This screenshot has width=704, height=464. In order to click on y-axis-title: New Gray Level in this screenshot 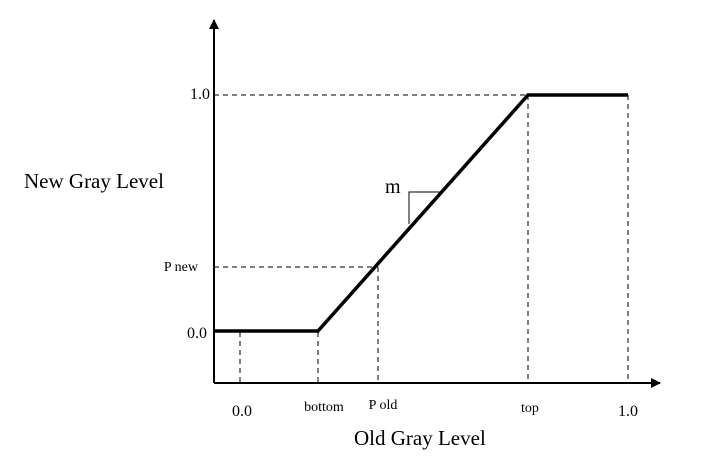, I will do `click(94, 181)`.